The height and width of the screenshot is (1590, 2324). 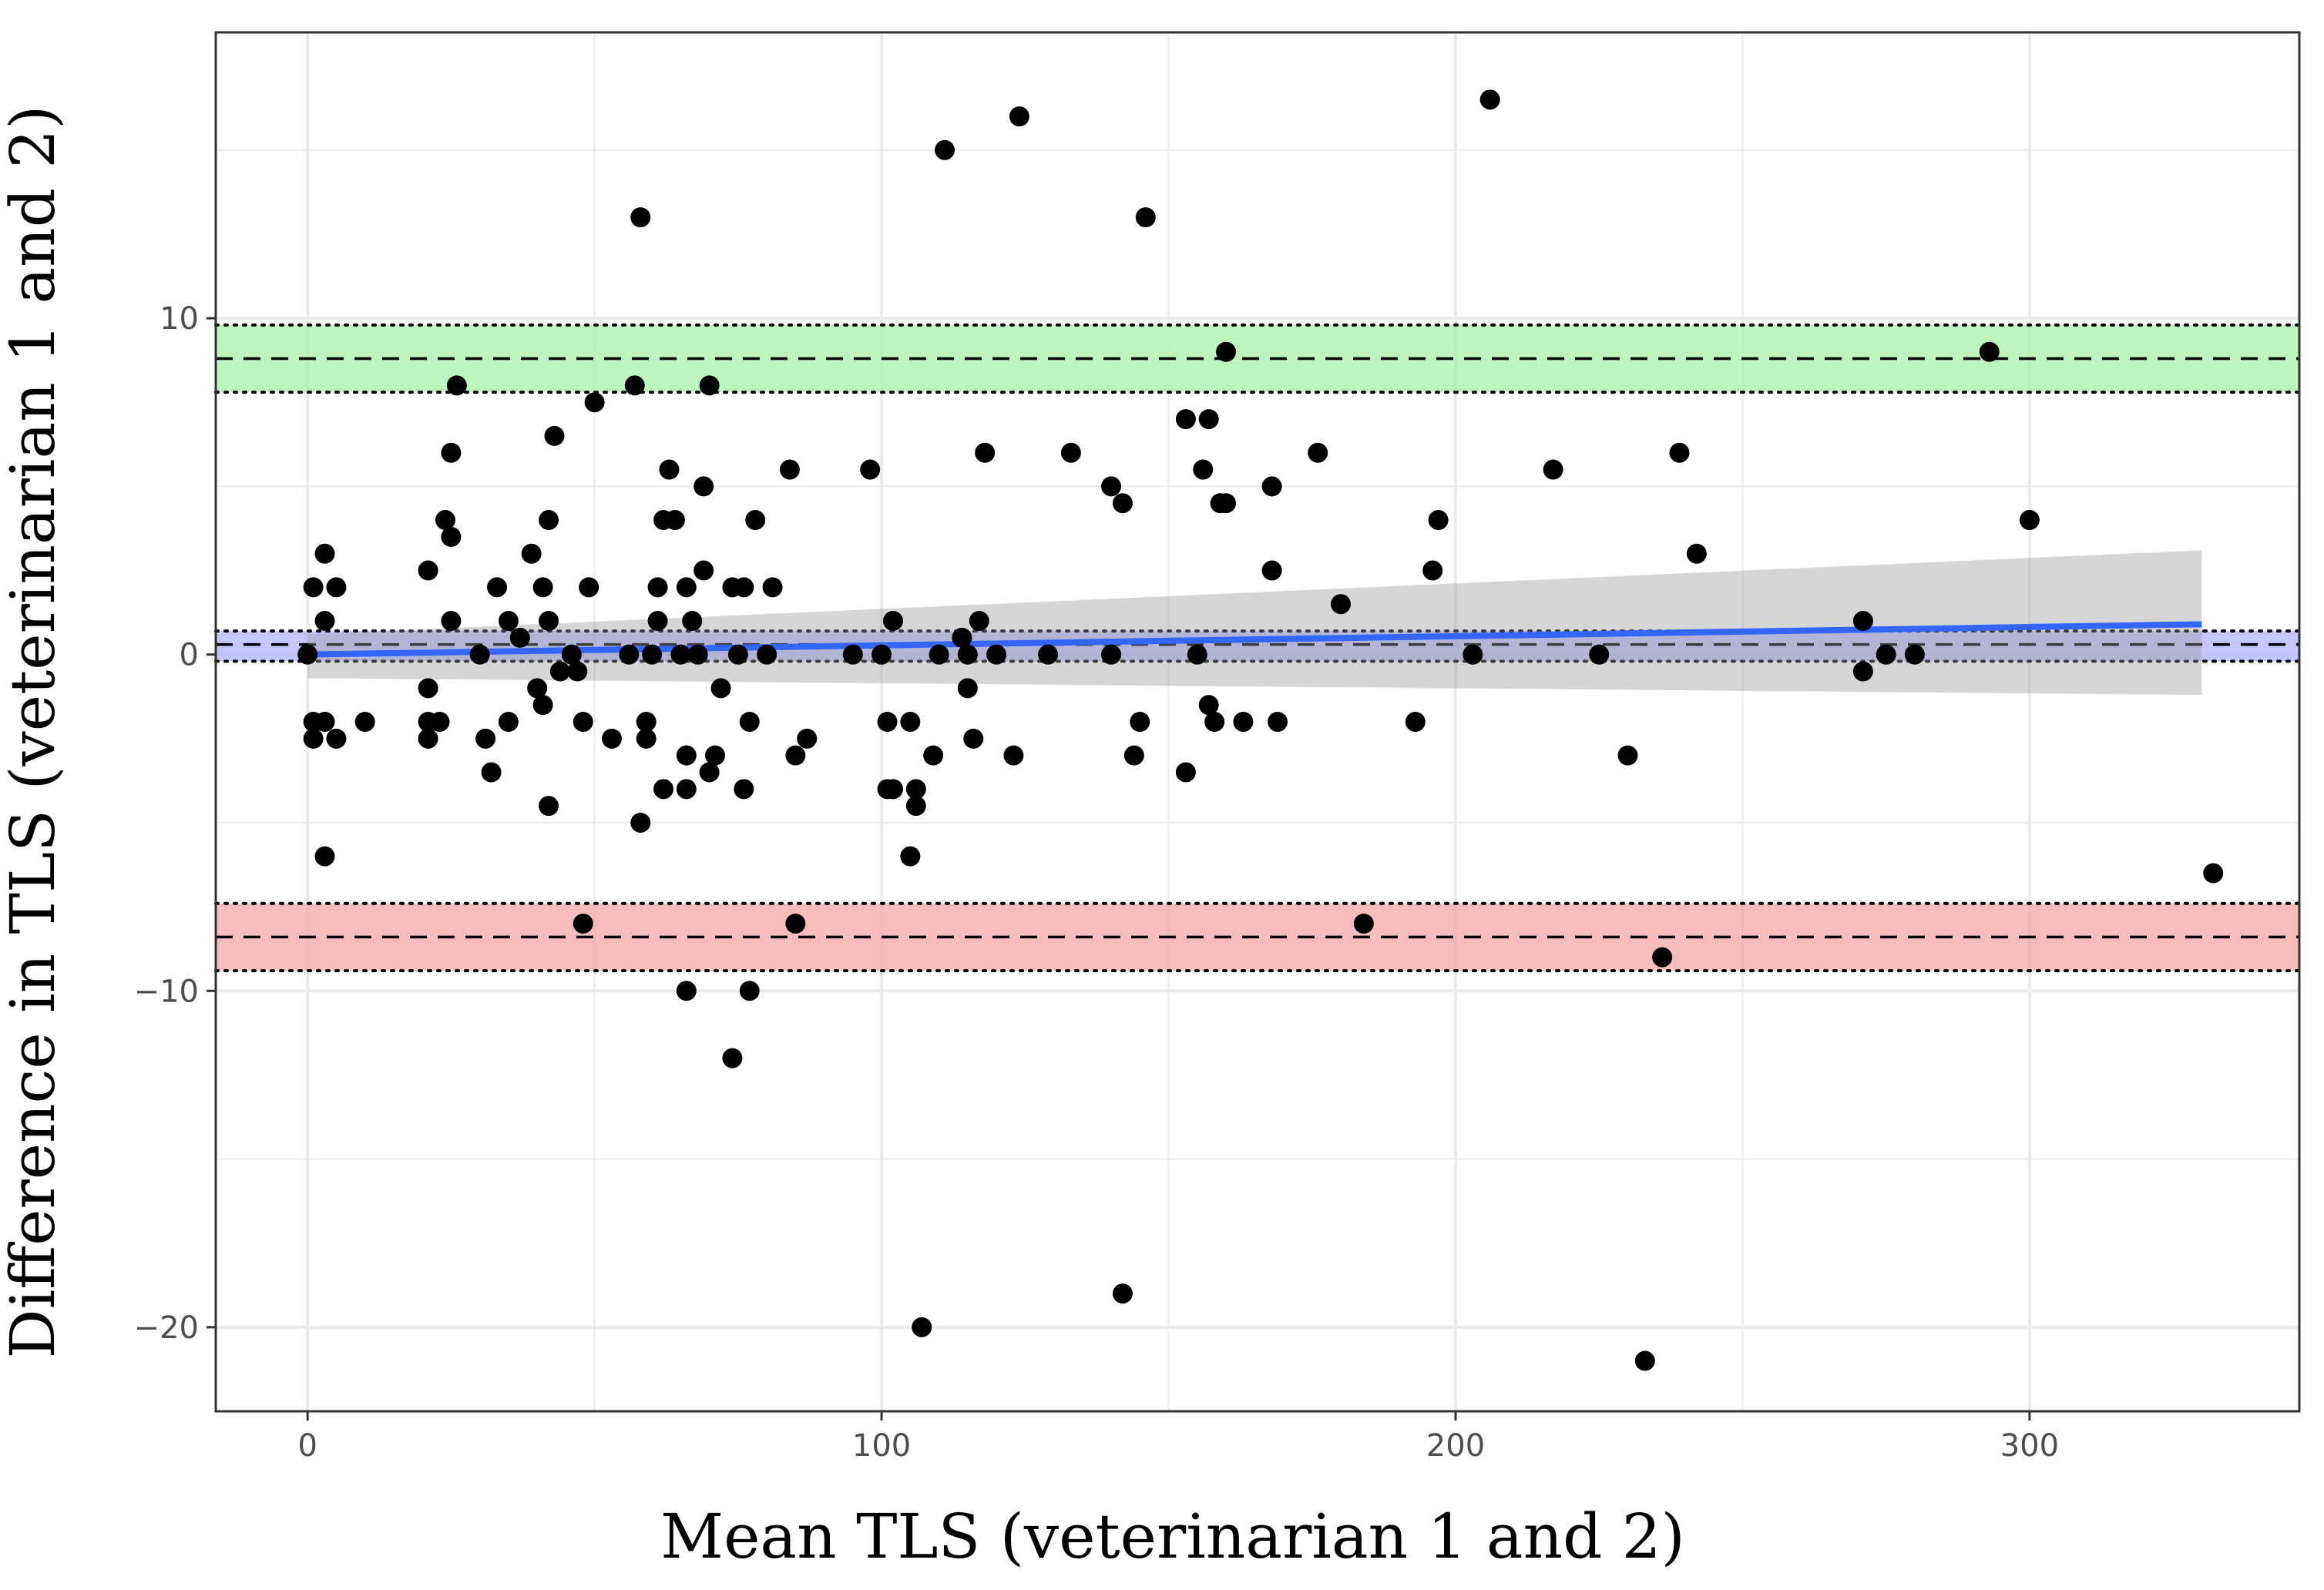 I want to click on x-tick-label: 300, so click(x=2030, y=1446).